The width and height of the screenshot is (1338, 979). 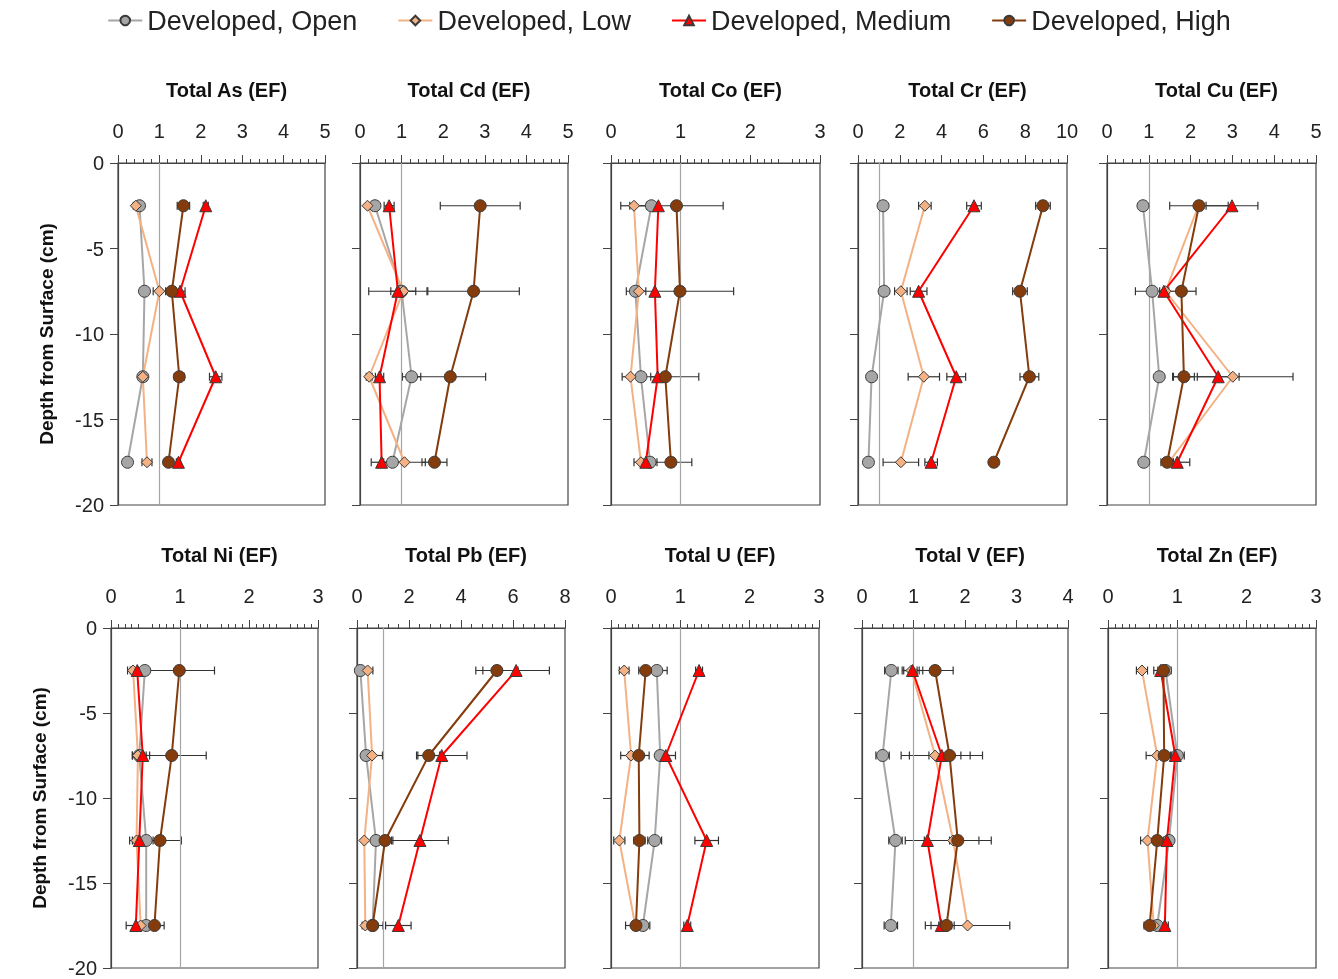 What do you see at coordinates (466, 555) in the screenshot?
I see `chart-title: Total Pb (EF)` at bounding box center [466, 555].